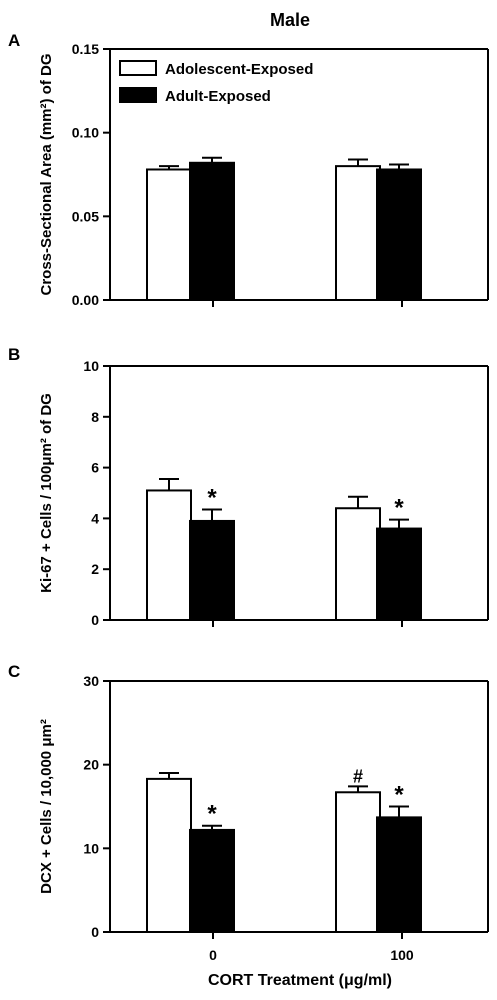 This screenshot has width=497, height=1000. I want to click on panel-label: A, so click(14, 40).